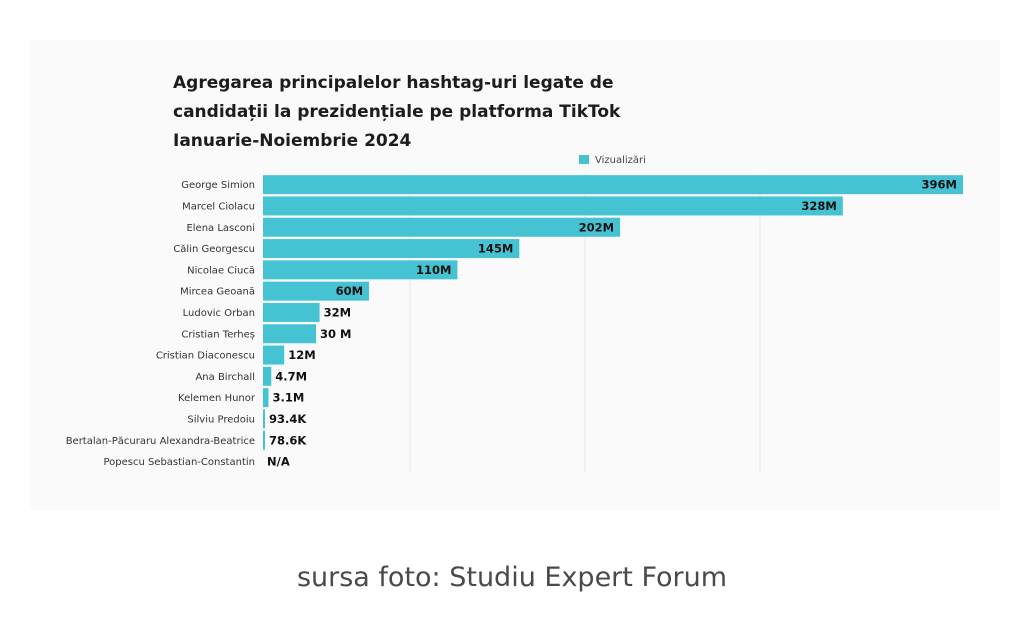 The height and width of the screenshot is (638, 1024). What do you see at coordinates (433, 270) in the screenshot?
I see `value-label: 110M` at bounding box center [433, 270].